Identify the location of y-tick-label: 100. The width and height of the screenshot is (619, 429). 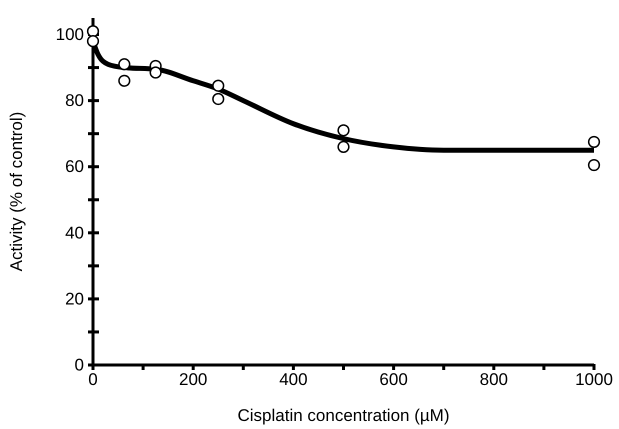
(70, 34).